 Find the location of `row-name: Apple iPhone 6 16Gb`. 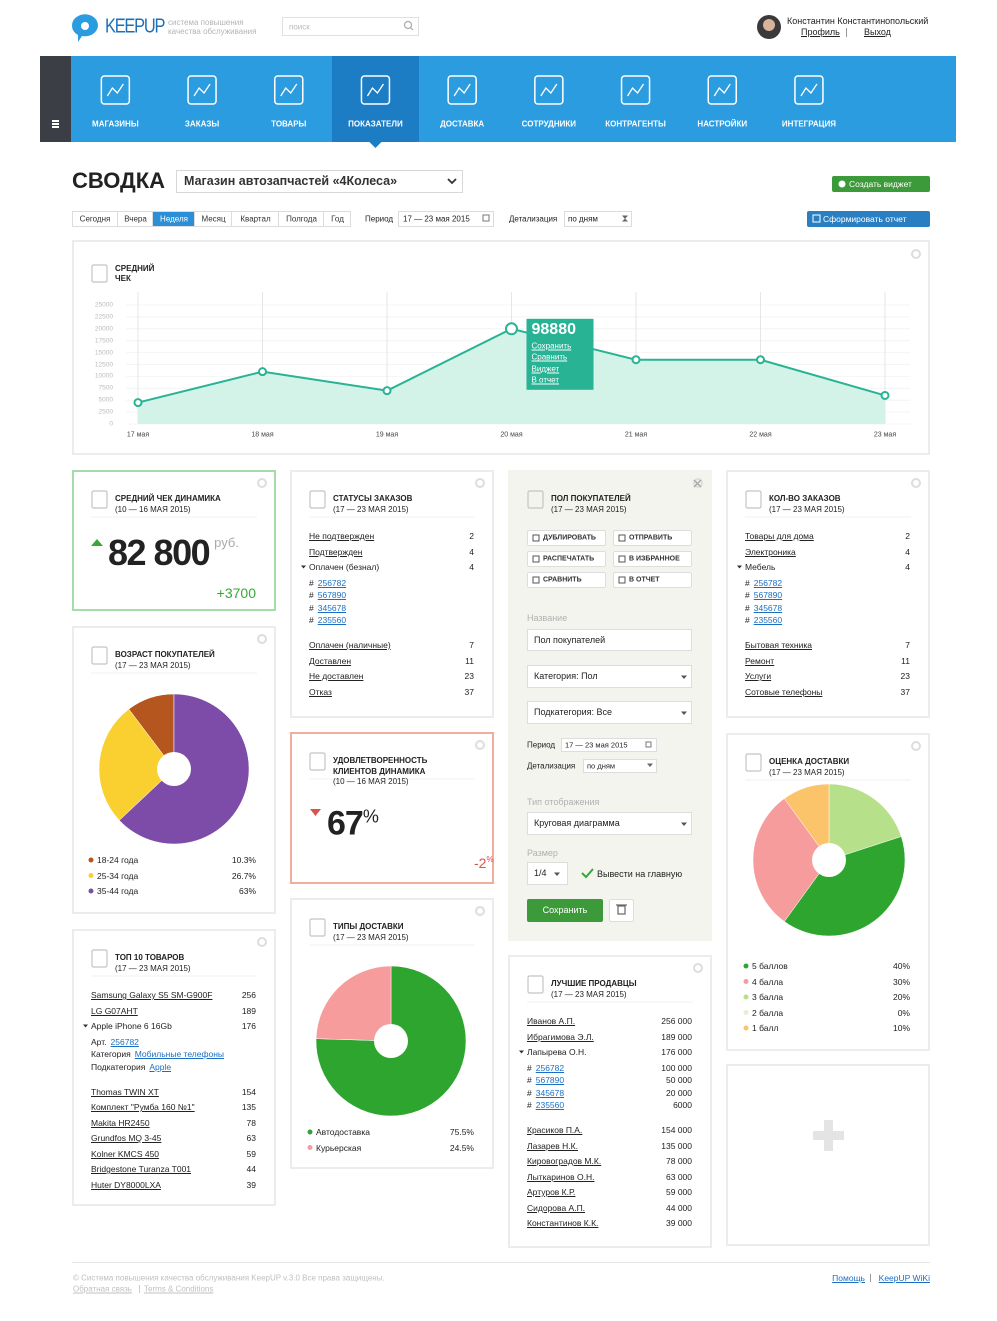

row-name: Apple iPhone 6 16Gb is located at coordinates (131, 1026).